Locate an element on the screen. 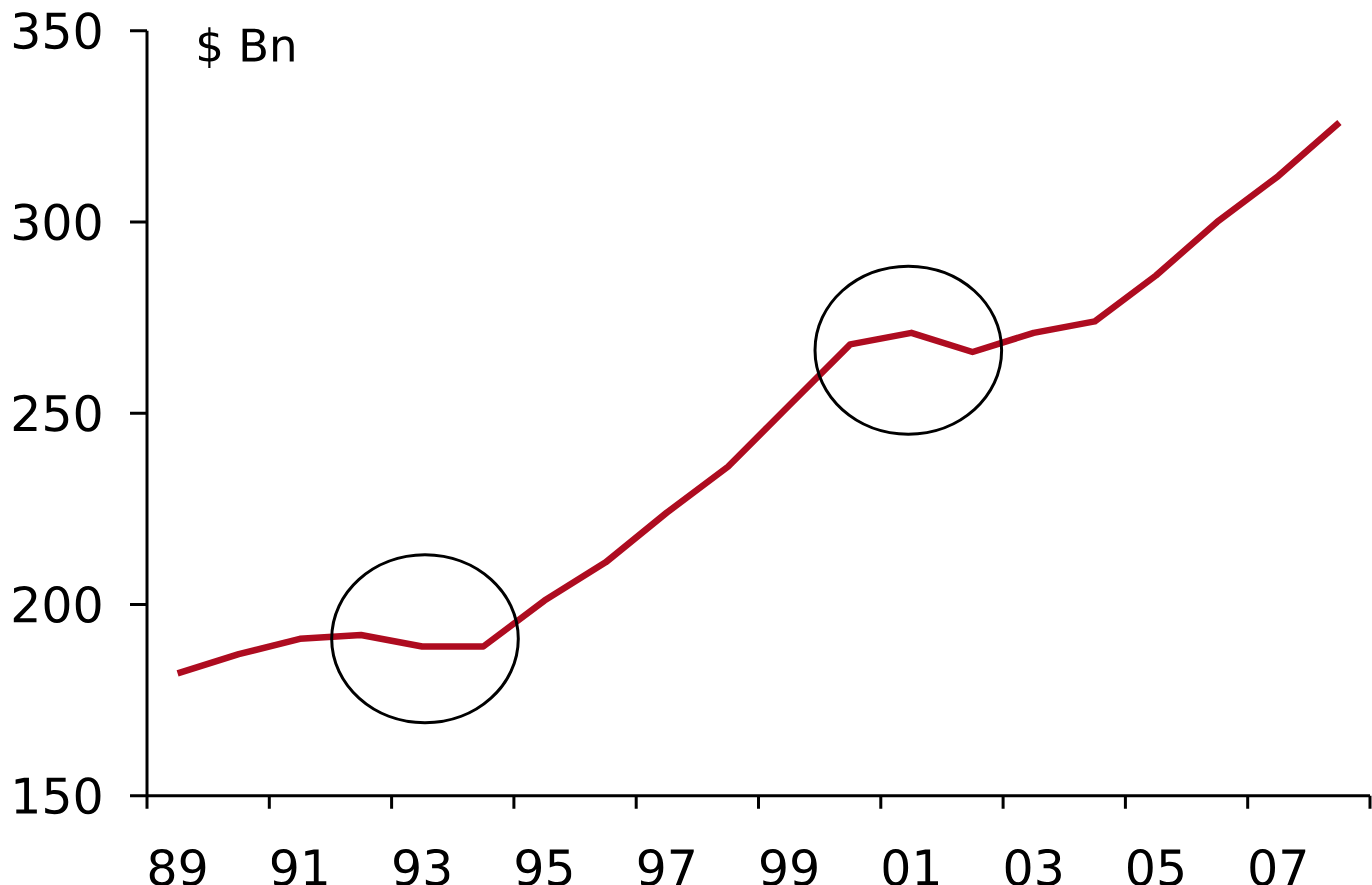  y-tick-label: 150 is located at coordinates (58, 796).